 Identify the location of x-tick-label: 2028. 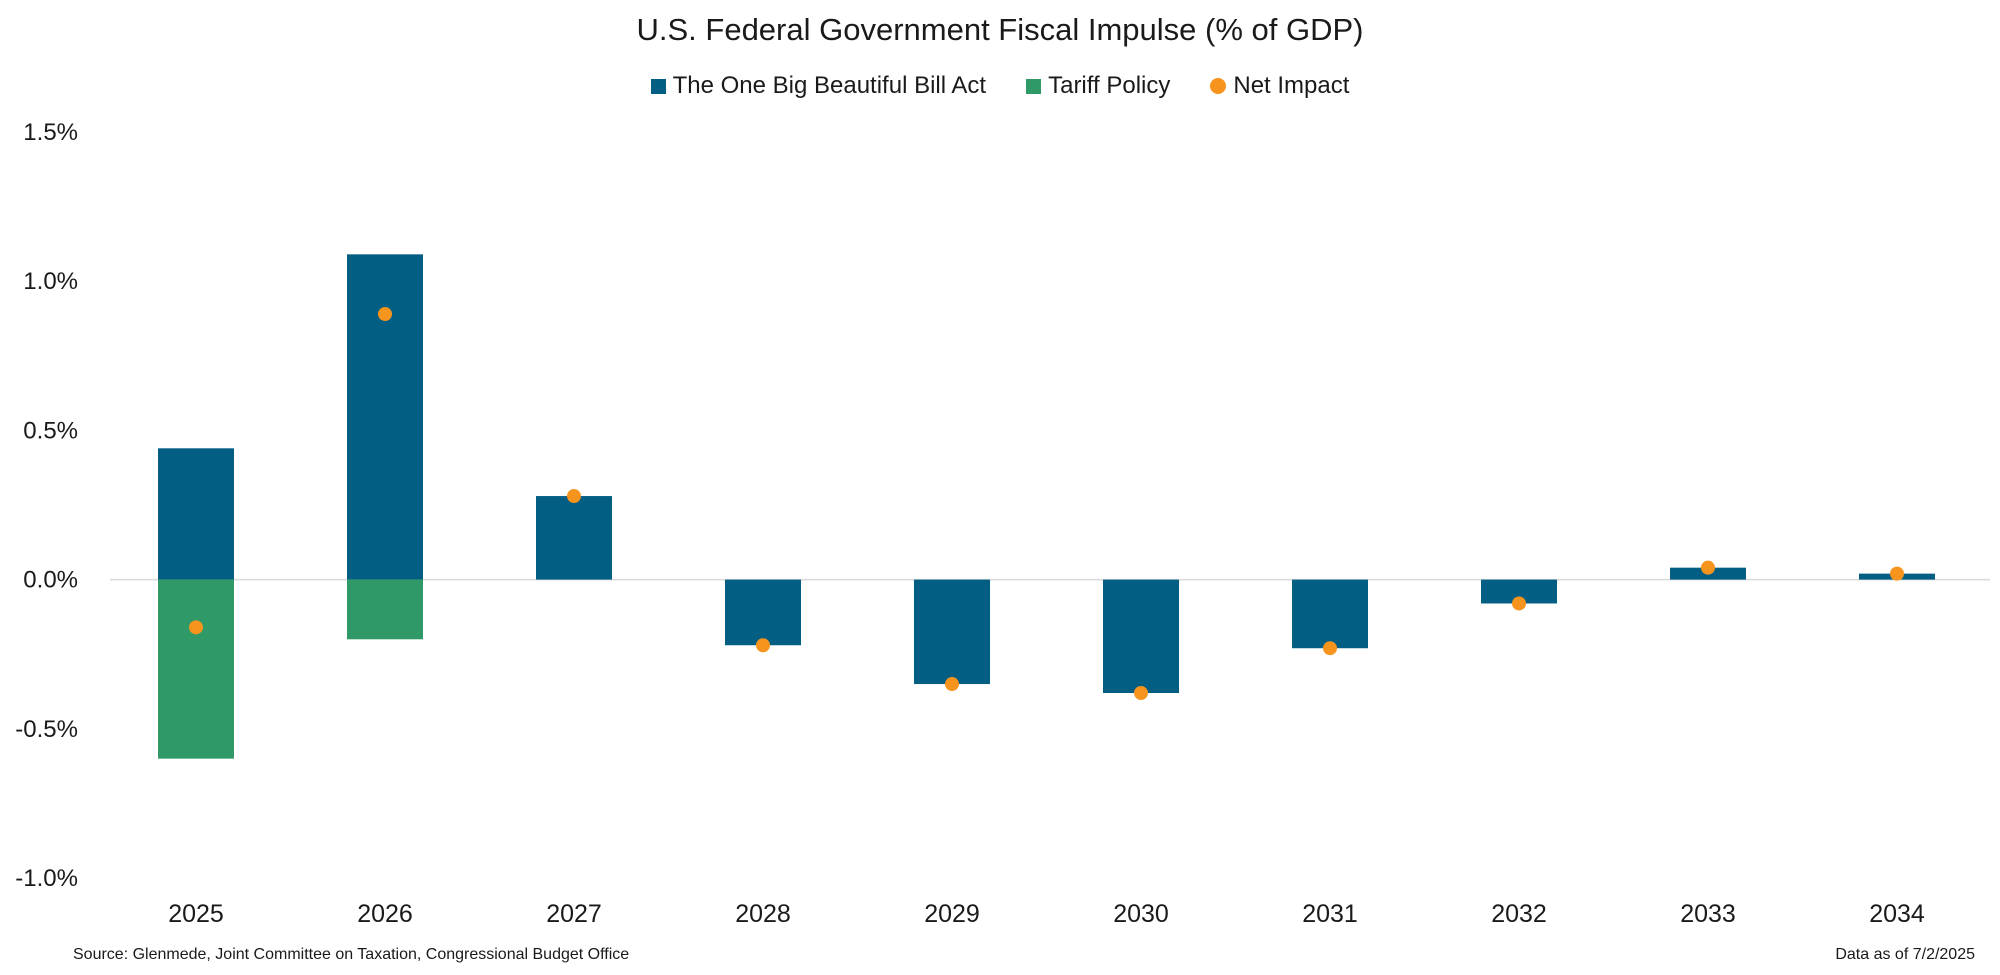
(763, 914).